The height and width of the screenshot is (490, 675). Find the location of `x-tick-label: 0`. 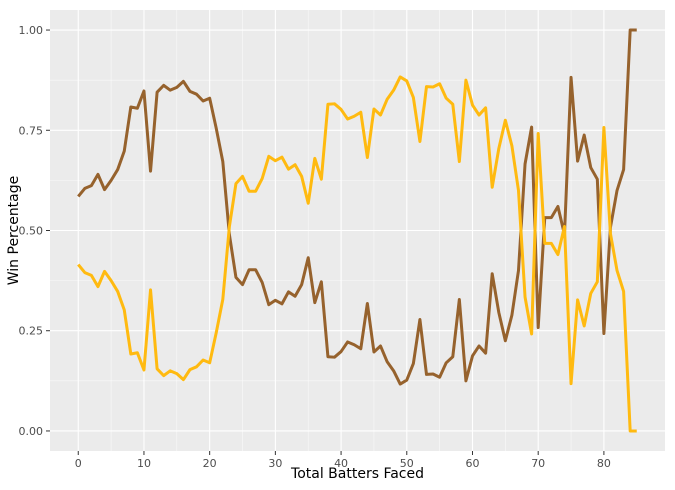

x-tick-label: 0 is located at coordinates (78, 463).